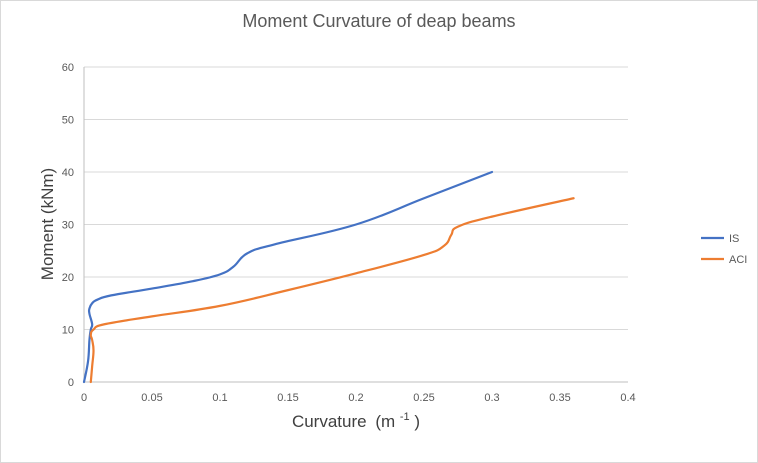  Describe the element at coordinates (491, 398) in the screenshot. I see `x-tick-label: 0.3` at that location.